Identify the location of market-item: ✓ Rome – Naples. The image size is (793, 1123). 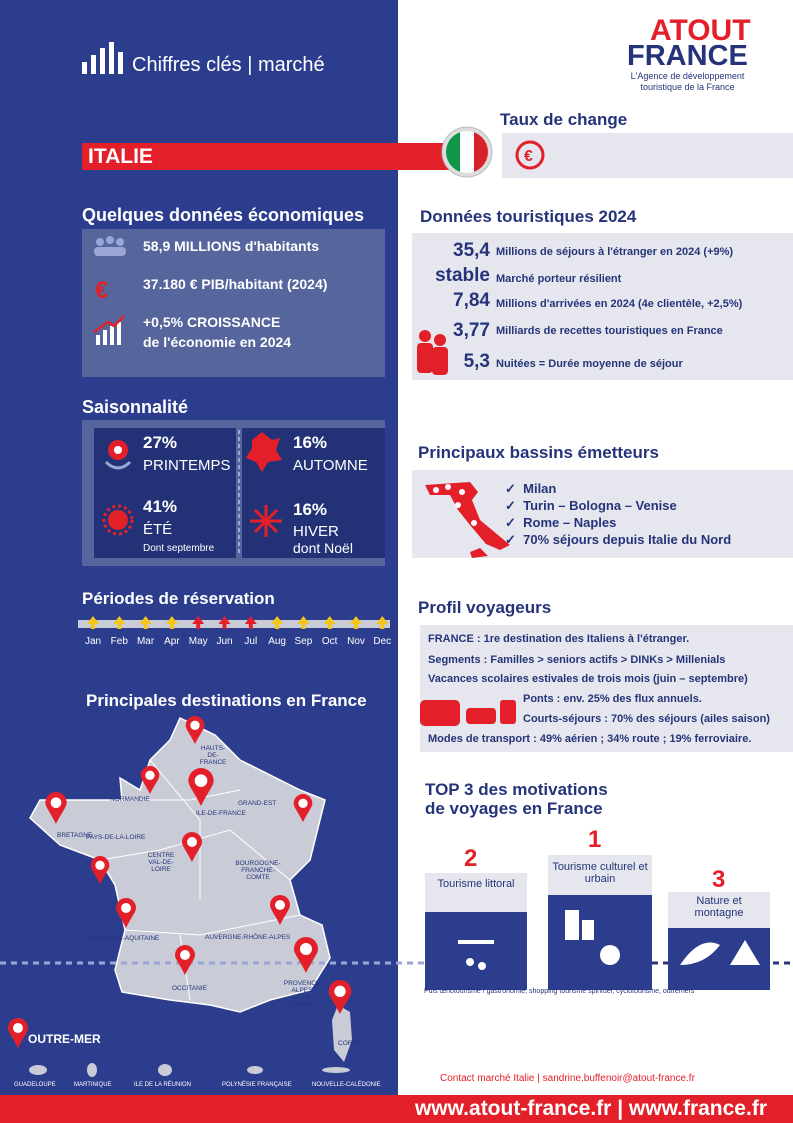
(561, 522).